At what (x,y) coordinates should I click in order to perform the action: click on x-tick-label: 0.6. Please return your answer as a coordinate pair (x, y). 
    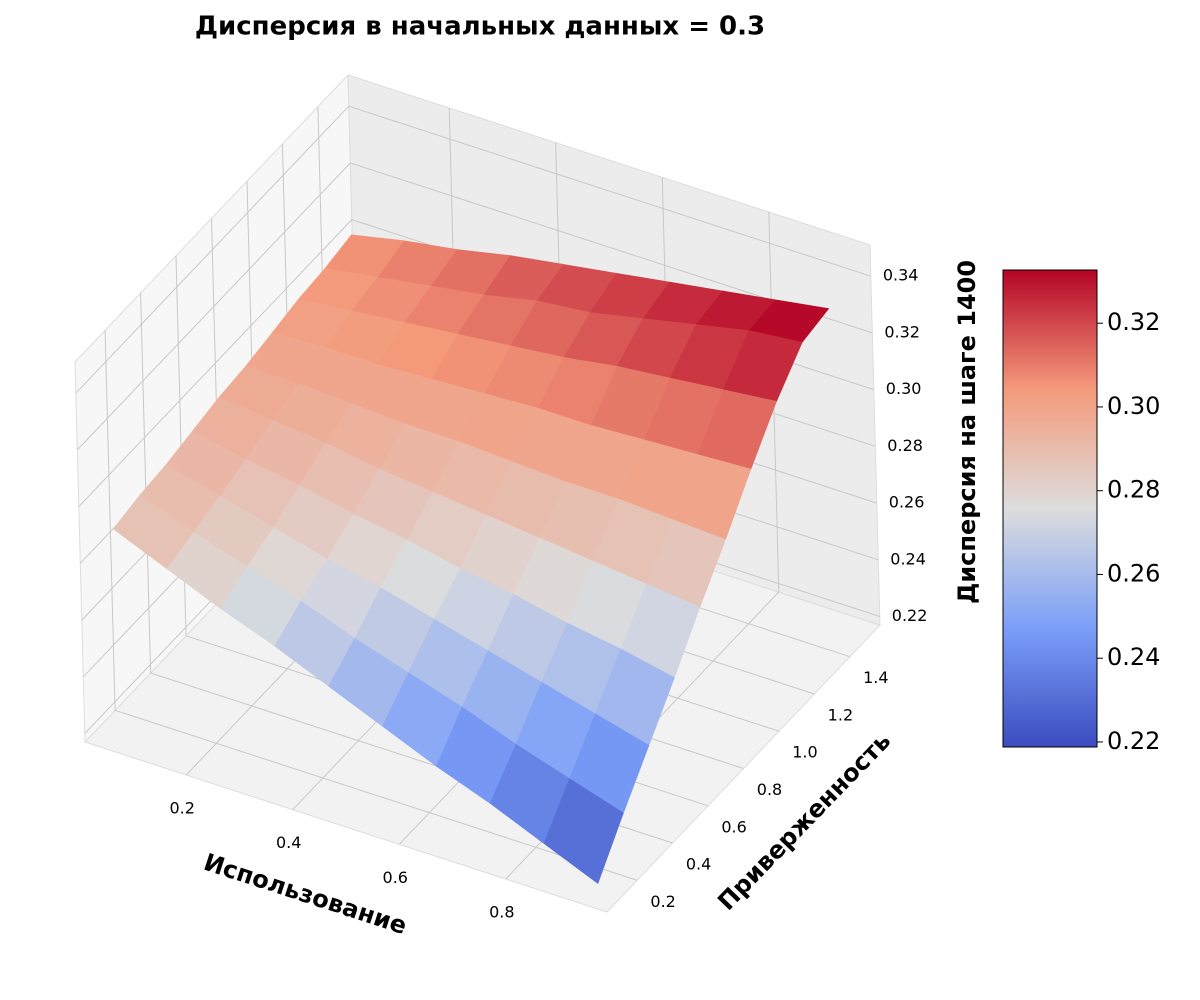
    Looking at the image, I should click on (395, 877).